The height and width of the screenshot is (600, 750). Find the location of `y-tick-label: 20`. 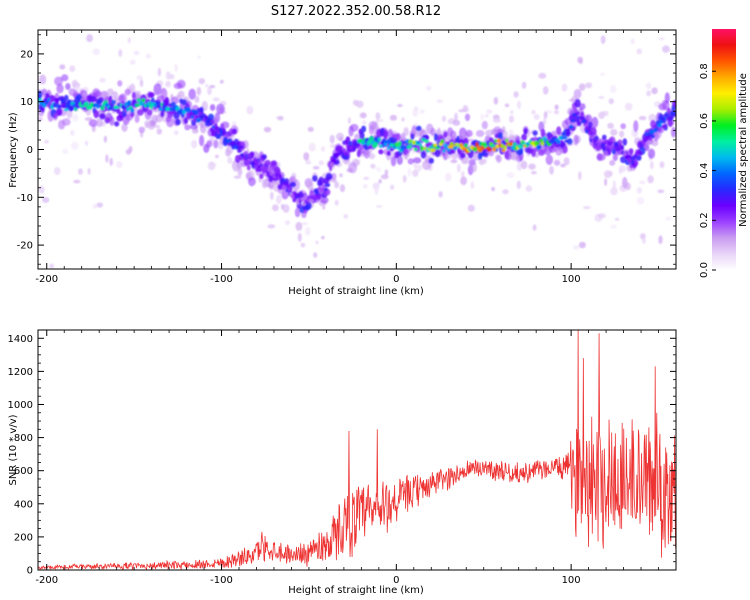

y-tick-label: 20 is located at coordinates (26, 54).